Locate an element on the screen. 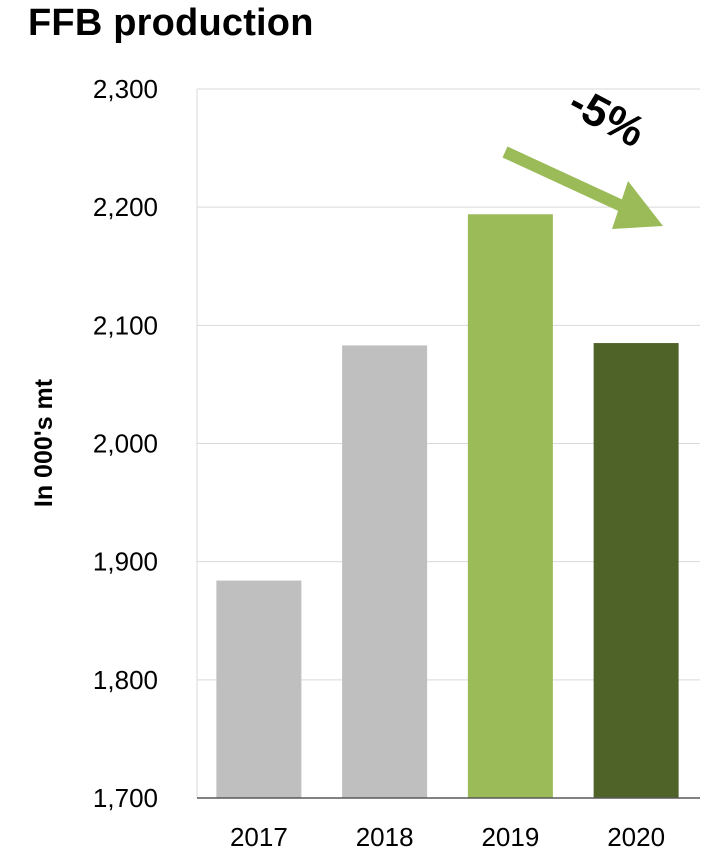 Image resolution: width=705 pixels, height=856 pixels. y-axis-label: In 000's mt is located at coordinates (44, 442).